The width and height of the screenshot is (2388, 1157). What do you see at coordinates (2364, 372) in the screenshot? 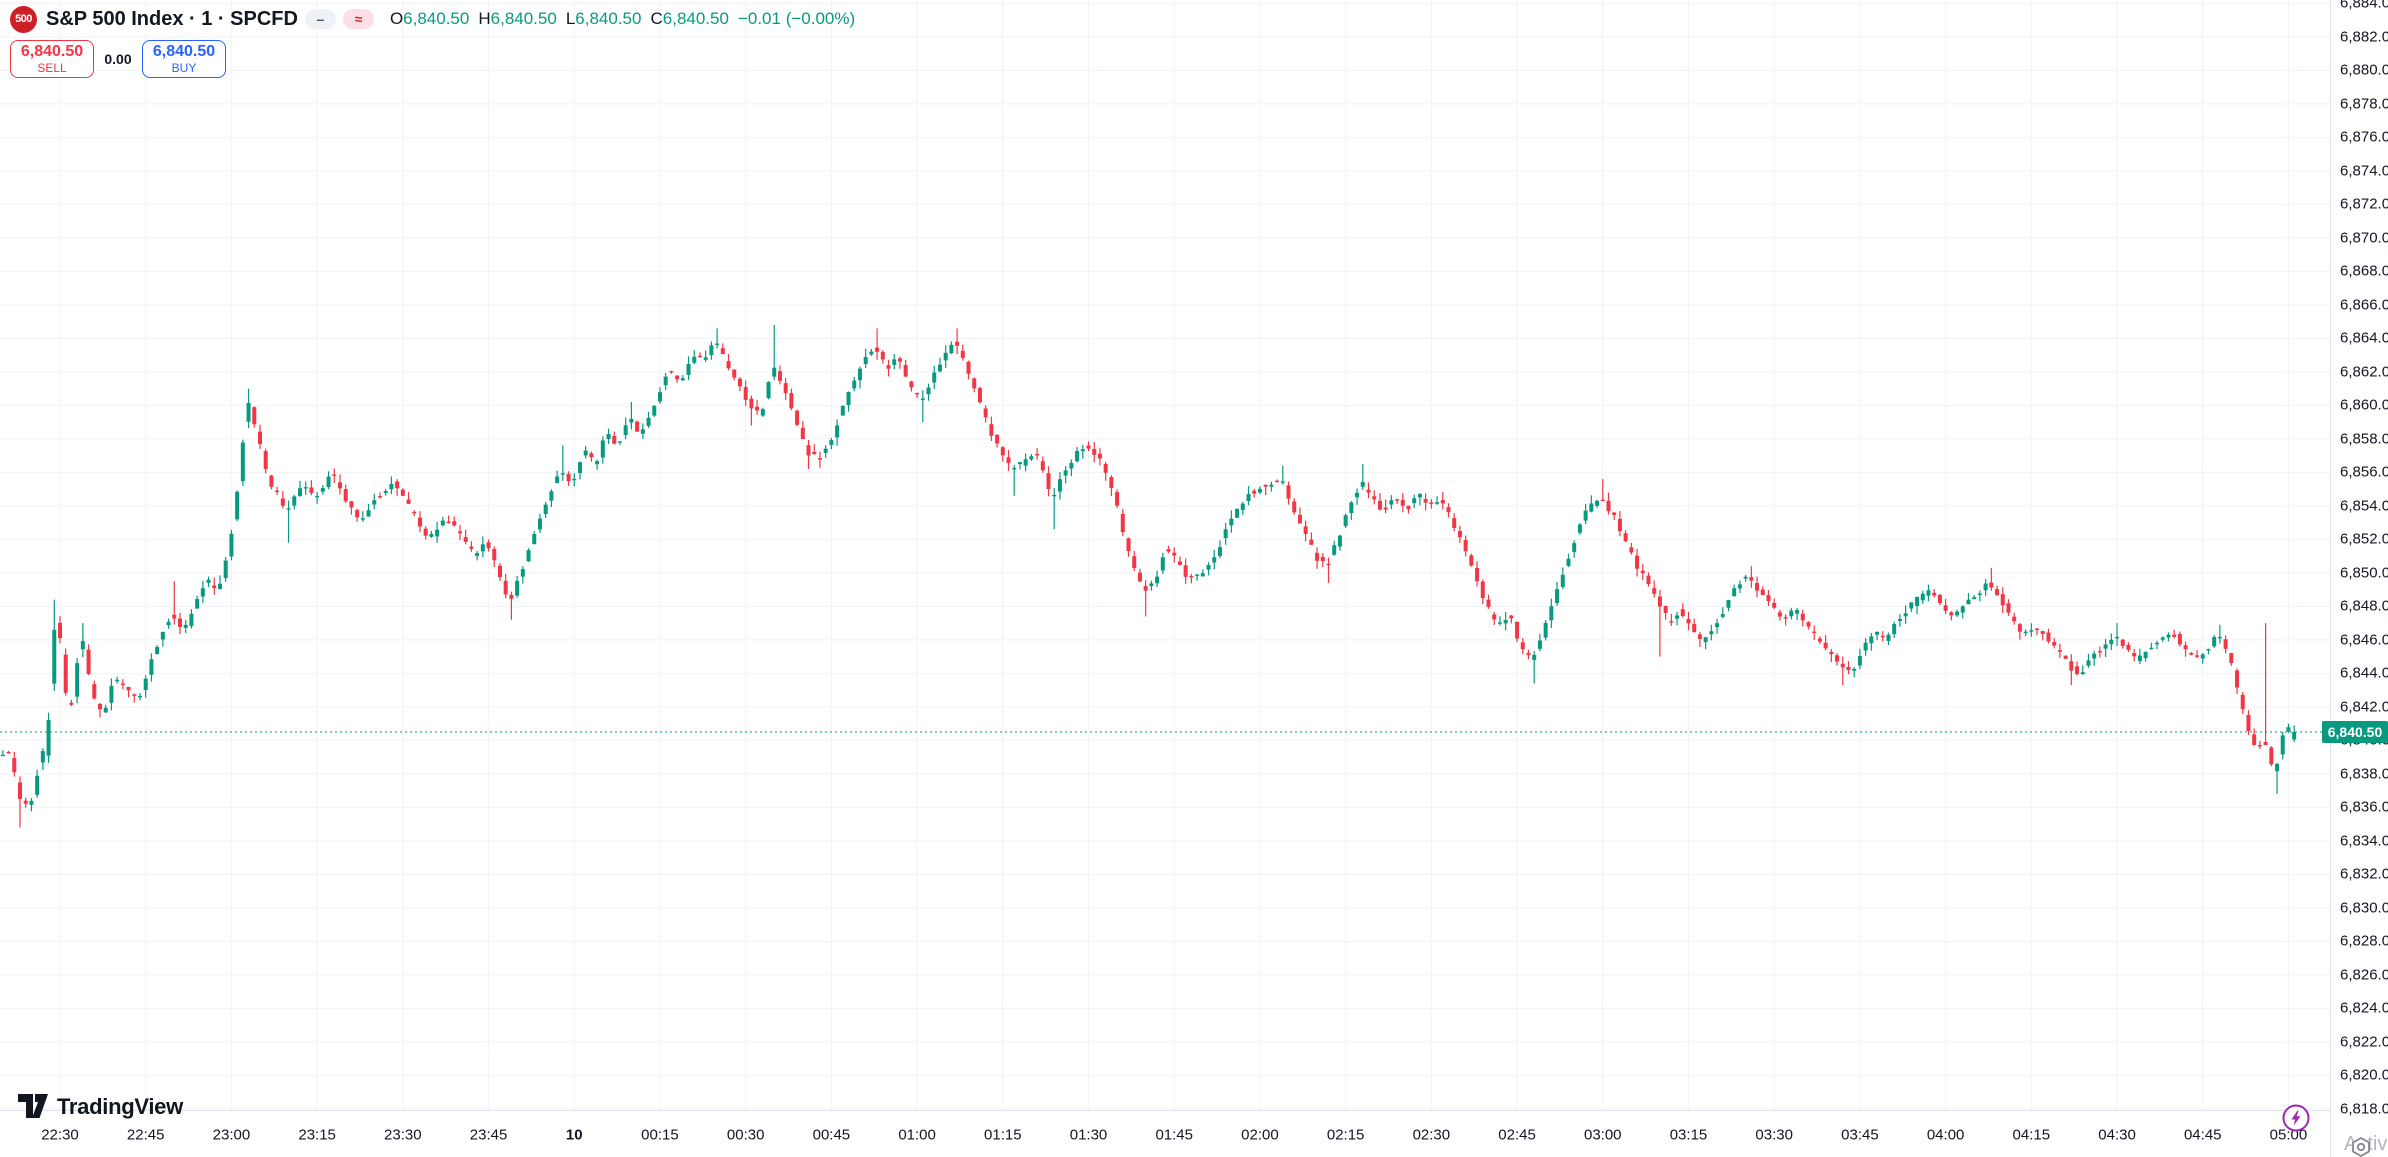
I see `price-tick-label: 6,862.00` at bounding box center [2364, 372].